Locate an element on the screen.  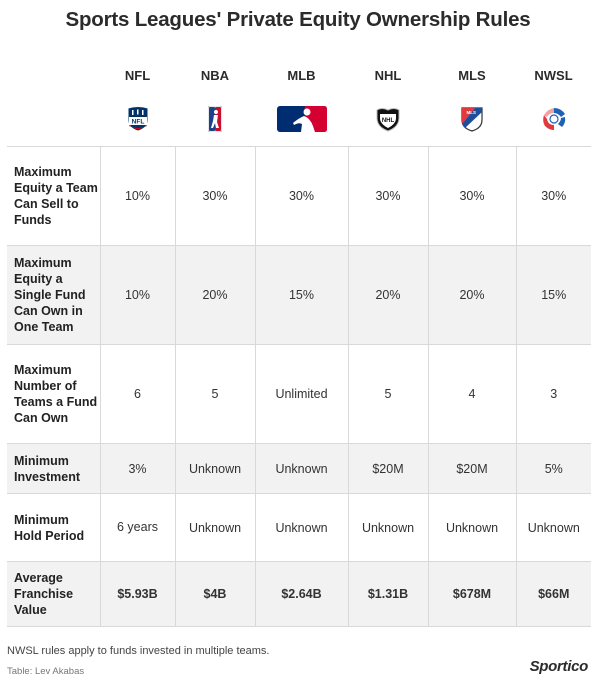
column-header-nfl: NFL is located at coordinates (137, 75).